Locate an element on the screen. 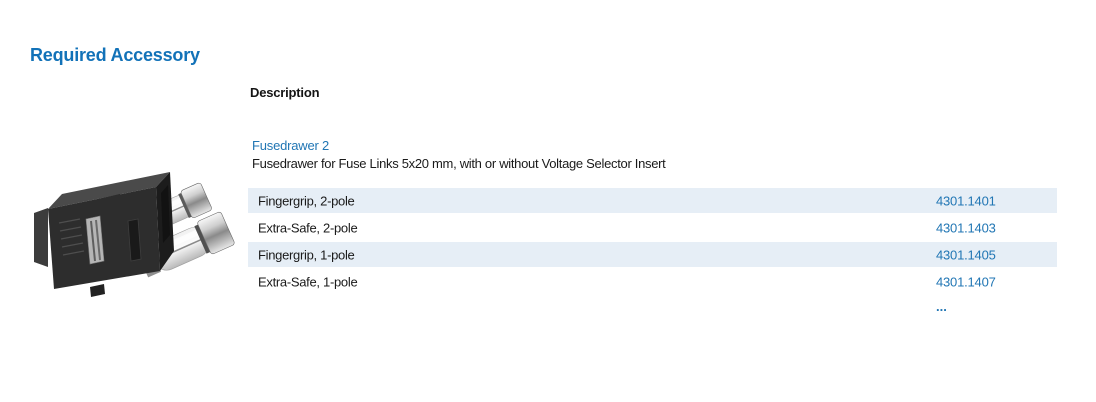 The image size is (1096, 402). fusedrawer-housing is located at coordinates (104, 234).